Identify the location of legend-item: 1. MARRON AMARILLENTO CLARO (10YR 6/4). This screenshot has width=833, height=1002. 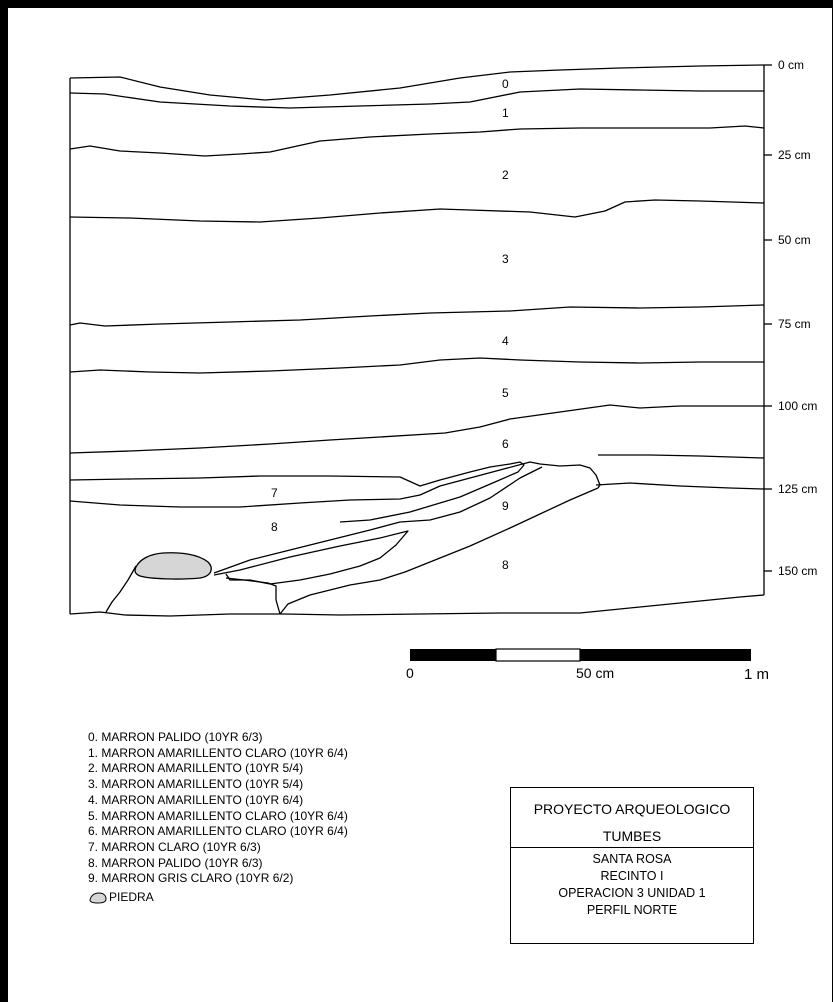
(218, 752).